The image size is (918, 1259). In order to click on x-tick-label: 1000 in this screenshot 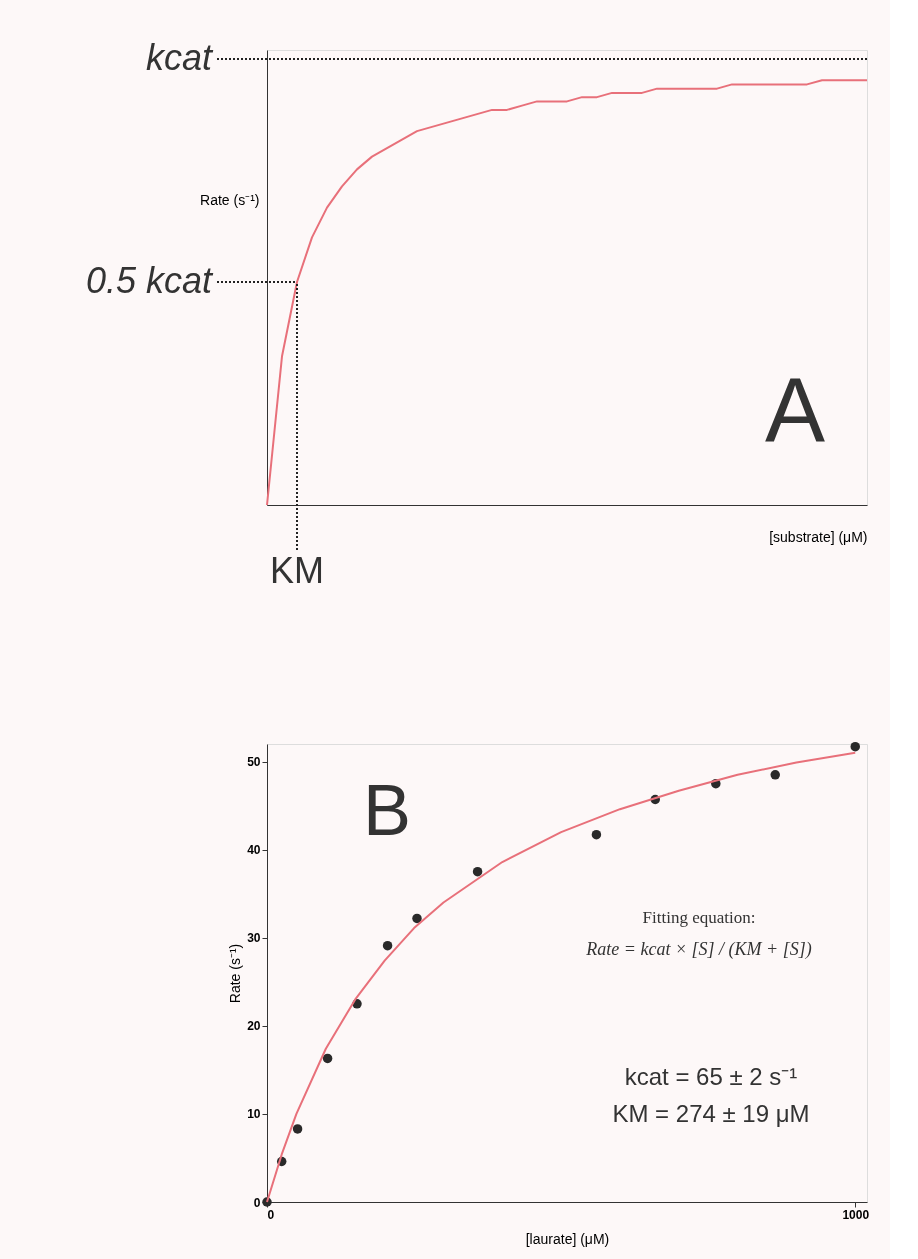, I will do `click(856, 1214)`.